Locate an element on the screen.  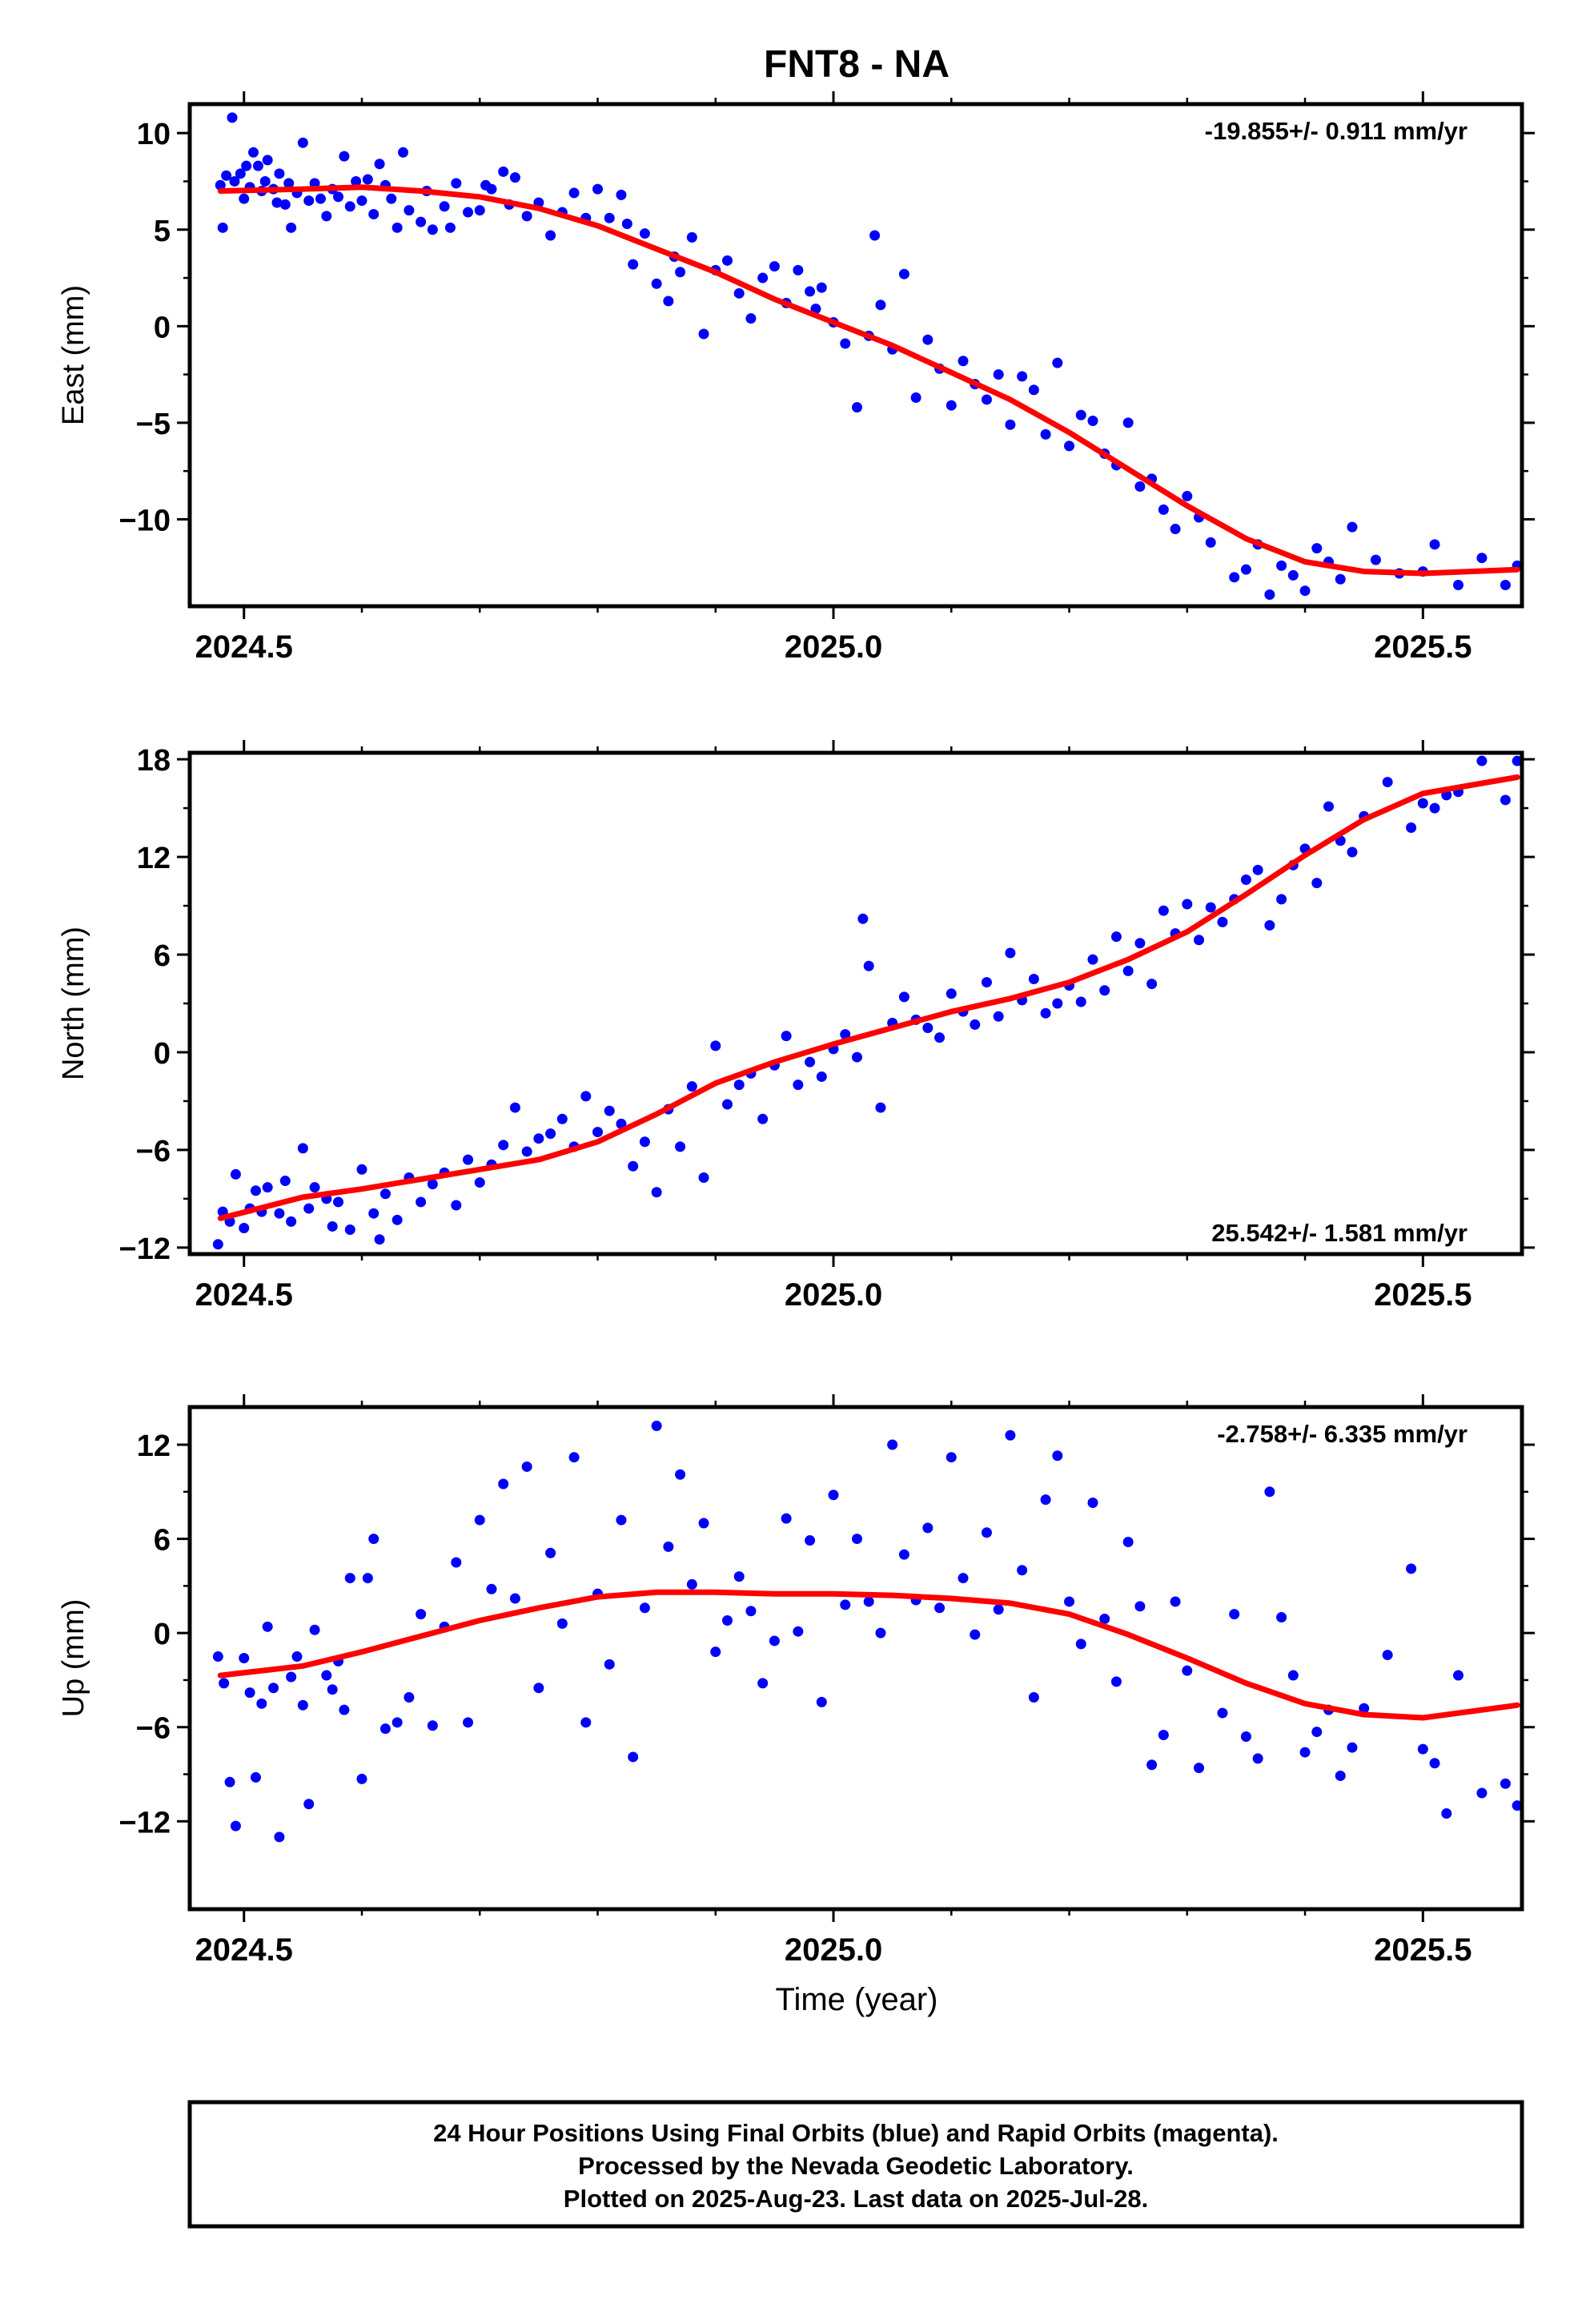
east-x-tick-label: 2024.5 is located at coordinates (244, 647).